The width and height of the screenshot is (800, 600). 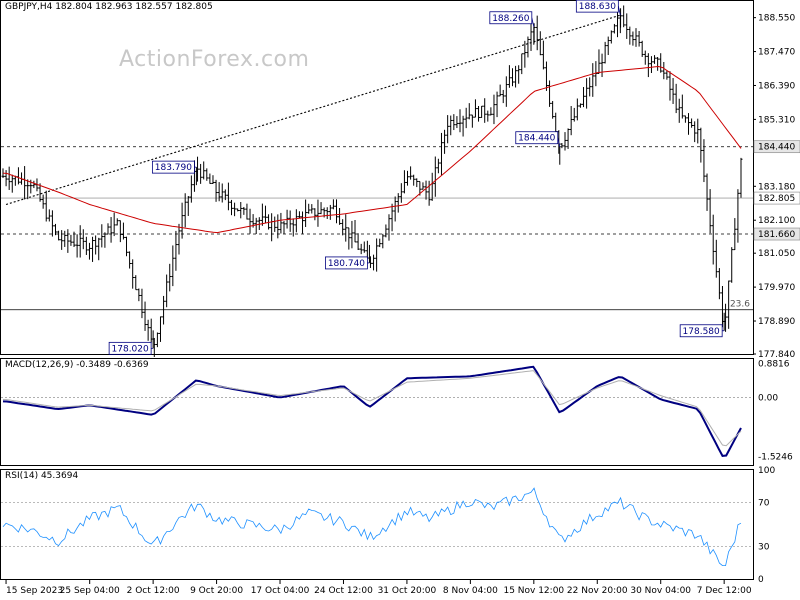 I want to click on x-tick-label-10: 30 Nov 04:00, so click(x=660, y=591).